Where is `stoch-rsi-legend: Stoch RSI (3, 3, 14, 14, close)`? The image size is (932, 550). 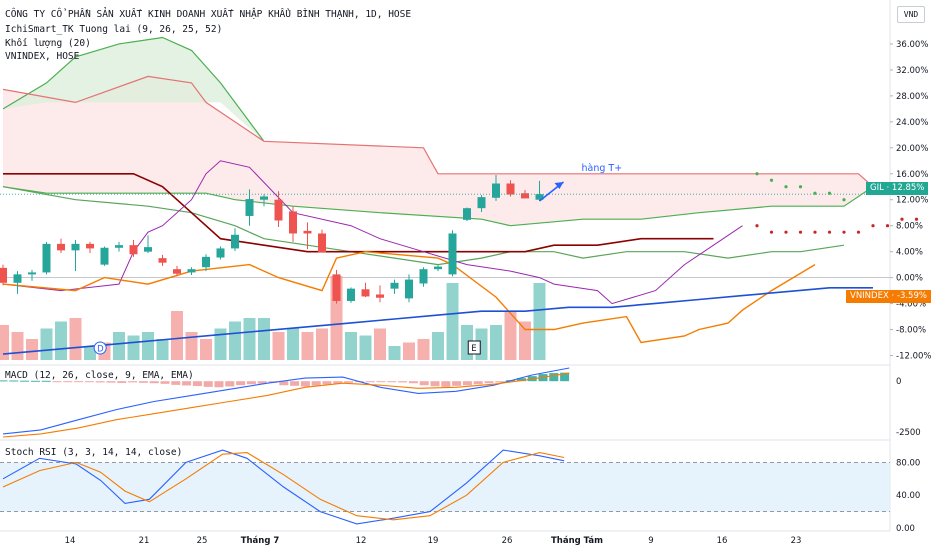
stoch-rsi-legend: Stoch RSI (3, 3, 14, 14, close) is located at coordinates (94, 452).